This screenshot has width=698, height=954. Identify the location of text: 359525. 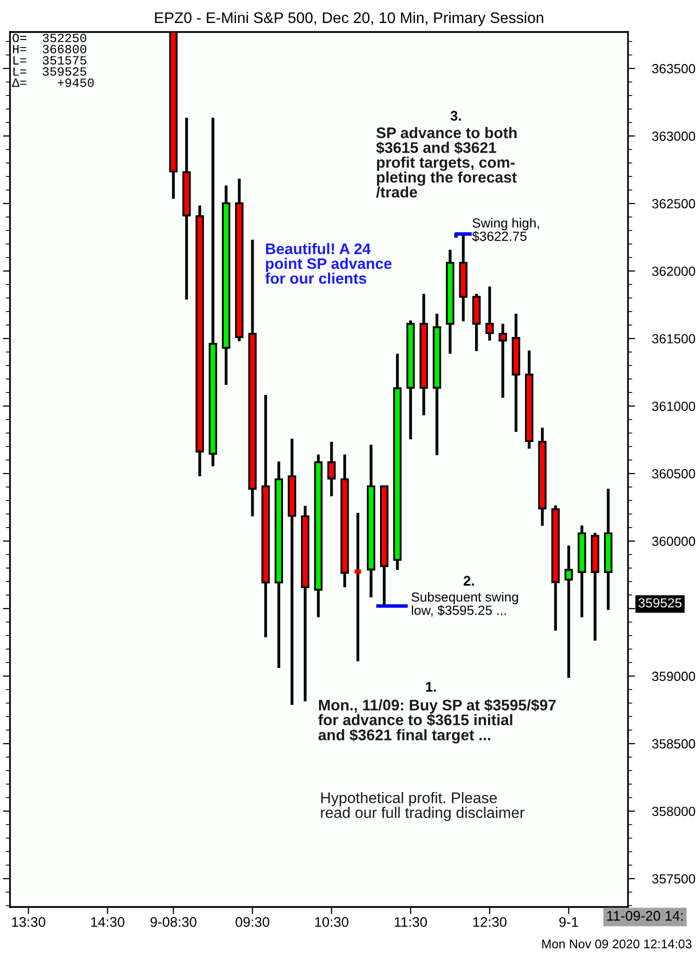
(660, 603).